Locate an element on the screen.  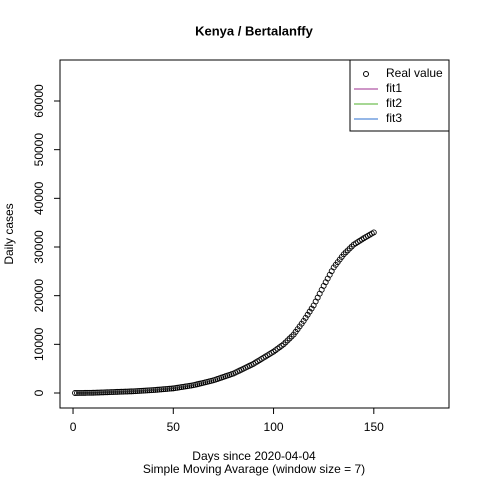
legend-symbol is located at coordinates (366, 74).